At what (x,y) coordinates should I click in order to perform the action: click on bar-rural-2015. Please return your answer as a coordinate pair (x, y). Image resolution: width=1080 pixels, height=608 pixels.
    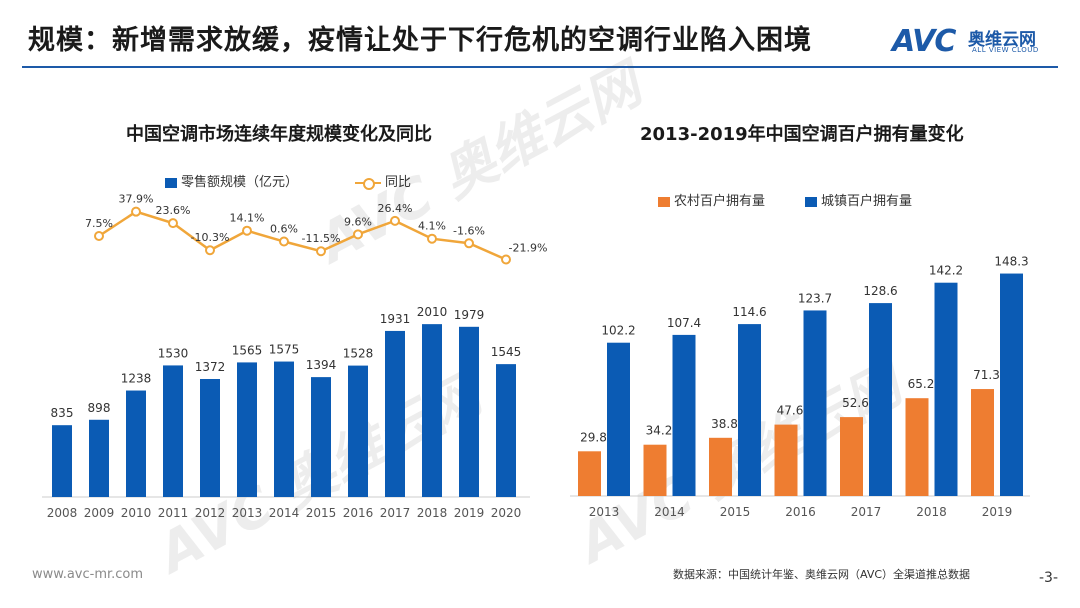
    Looking at the image, I should click on (720, 466).